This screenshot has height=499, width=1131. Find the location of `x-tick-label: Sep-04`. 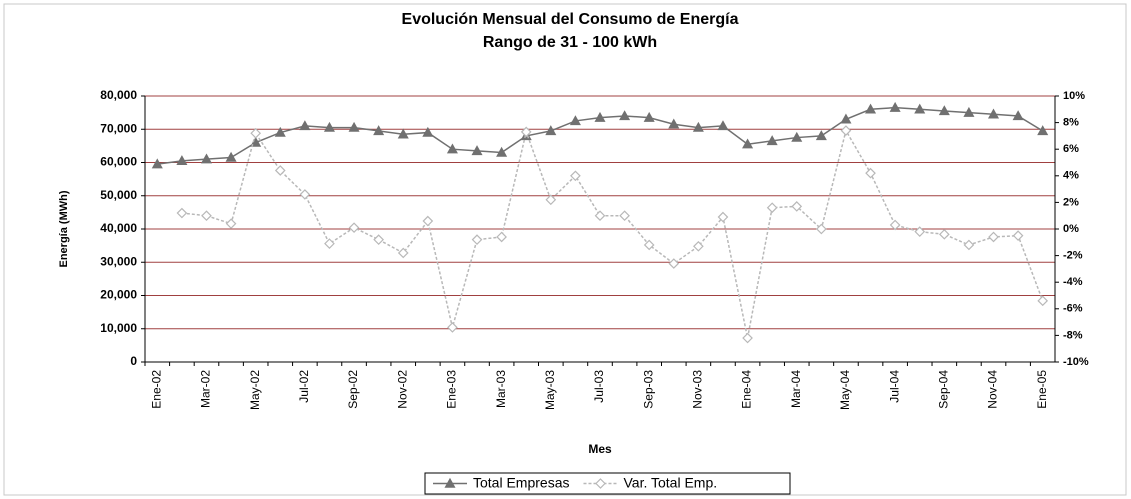

x-tick-label: Sep-04 is located at coordinates (943, 389).